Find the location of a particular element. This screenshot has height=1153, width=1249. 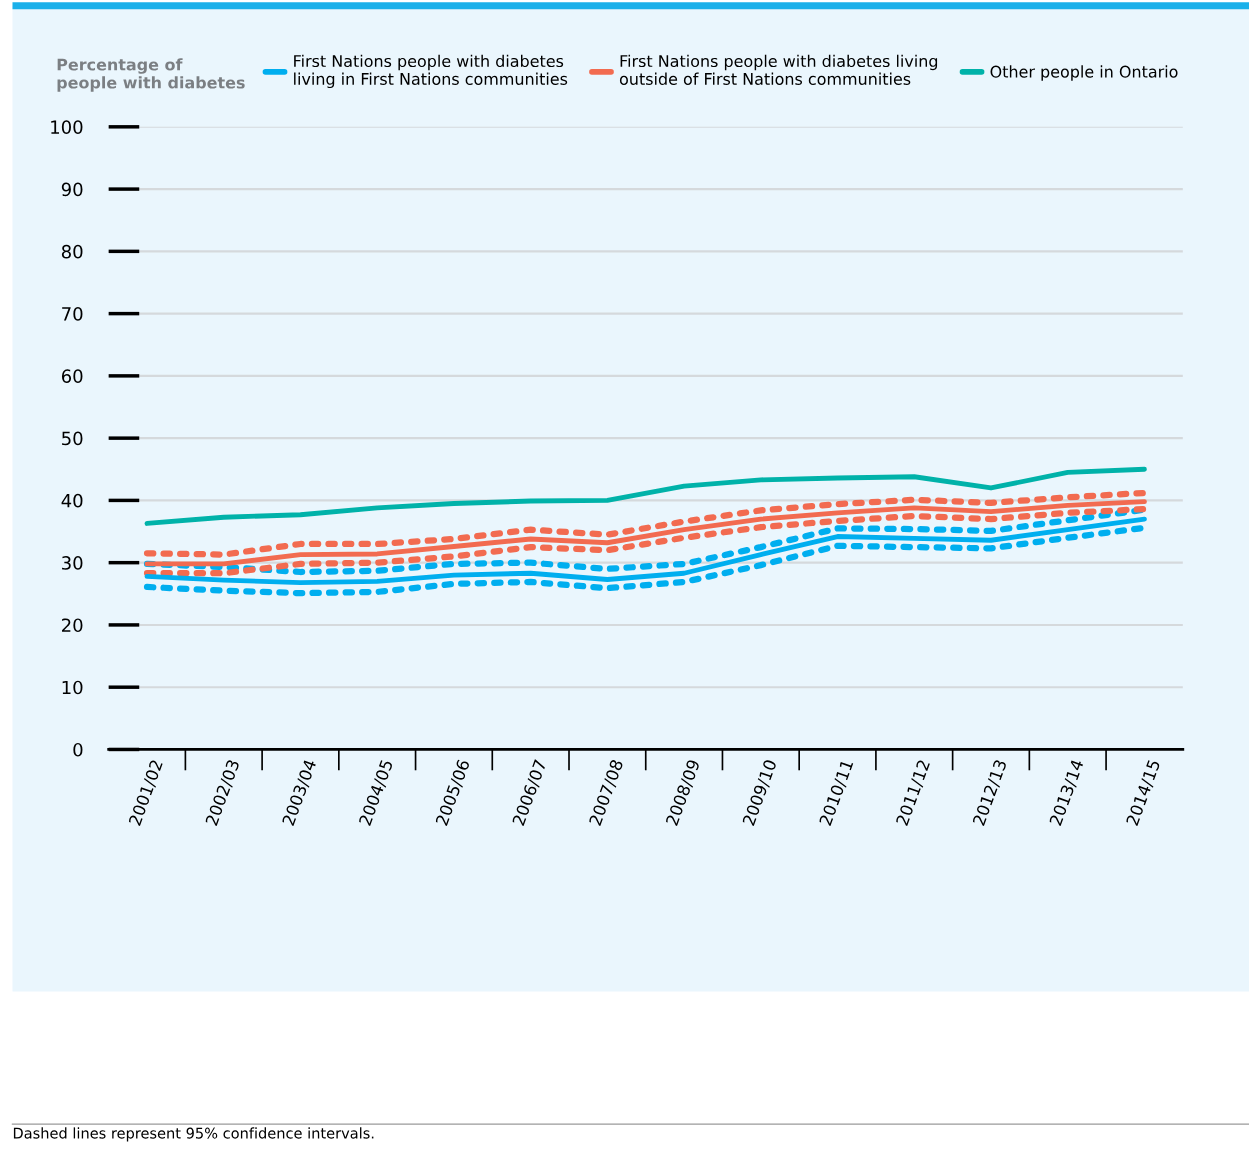

legend-label: First Nations people with diabetes living outside of First Nations communities is located at coordinates (778, 69).